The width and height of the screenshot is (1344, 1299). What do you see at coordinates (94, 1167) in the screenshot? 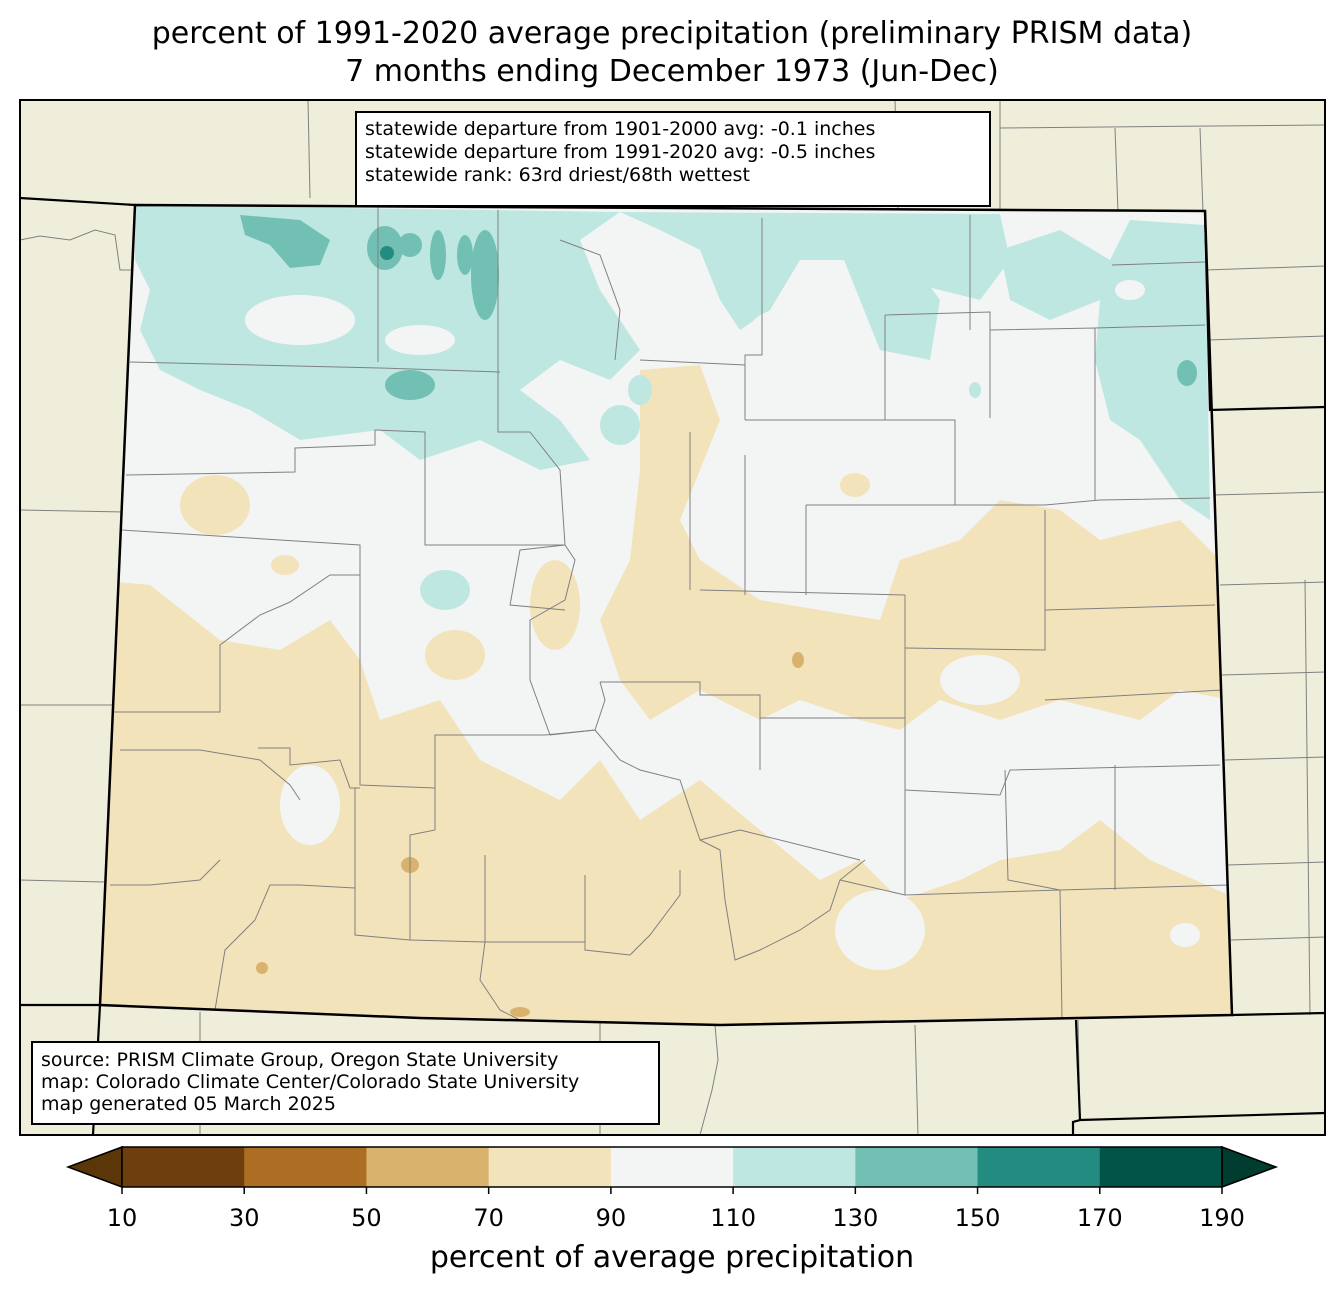
I see `colorbar-under-arrow` at bounding box center [94, 1167].